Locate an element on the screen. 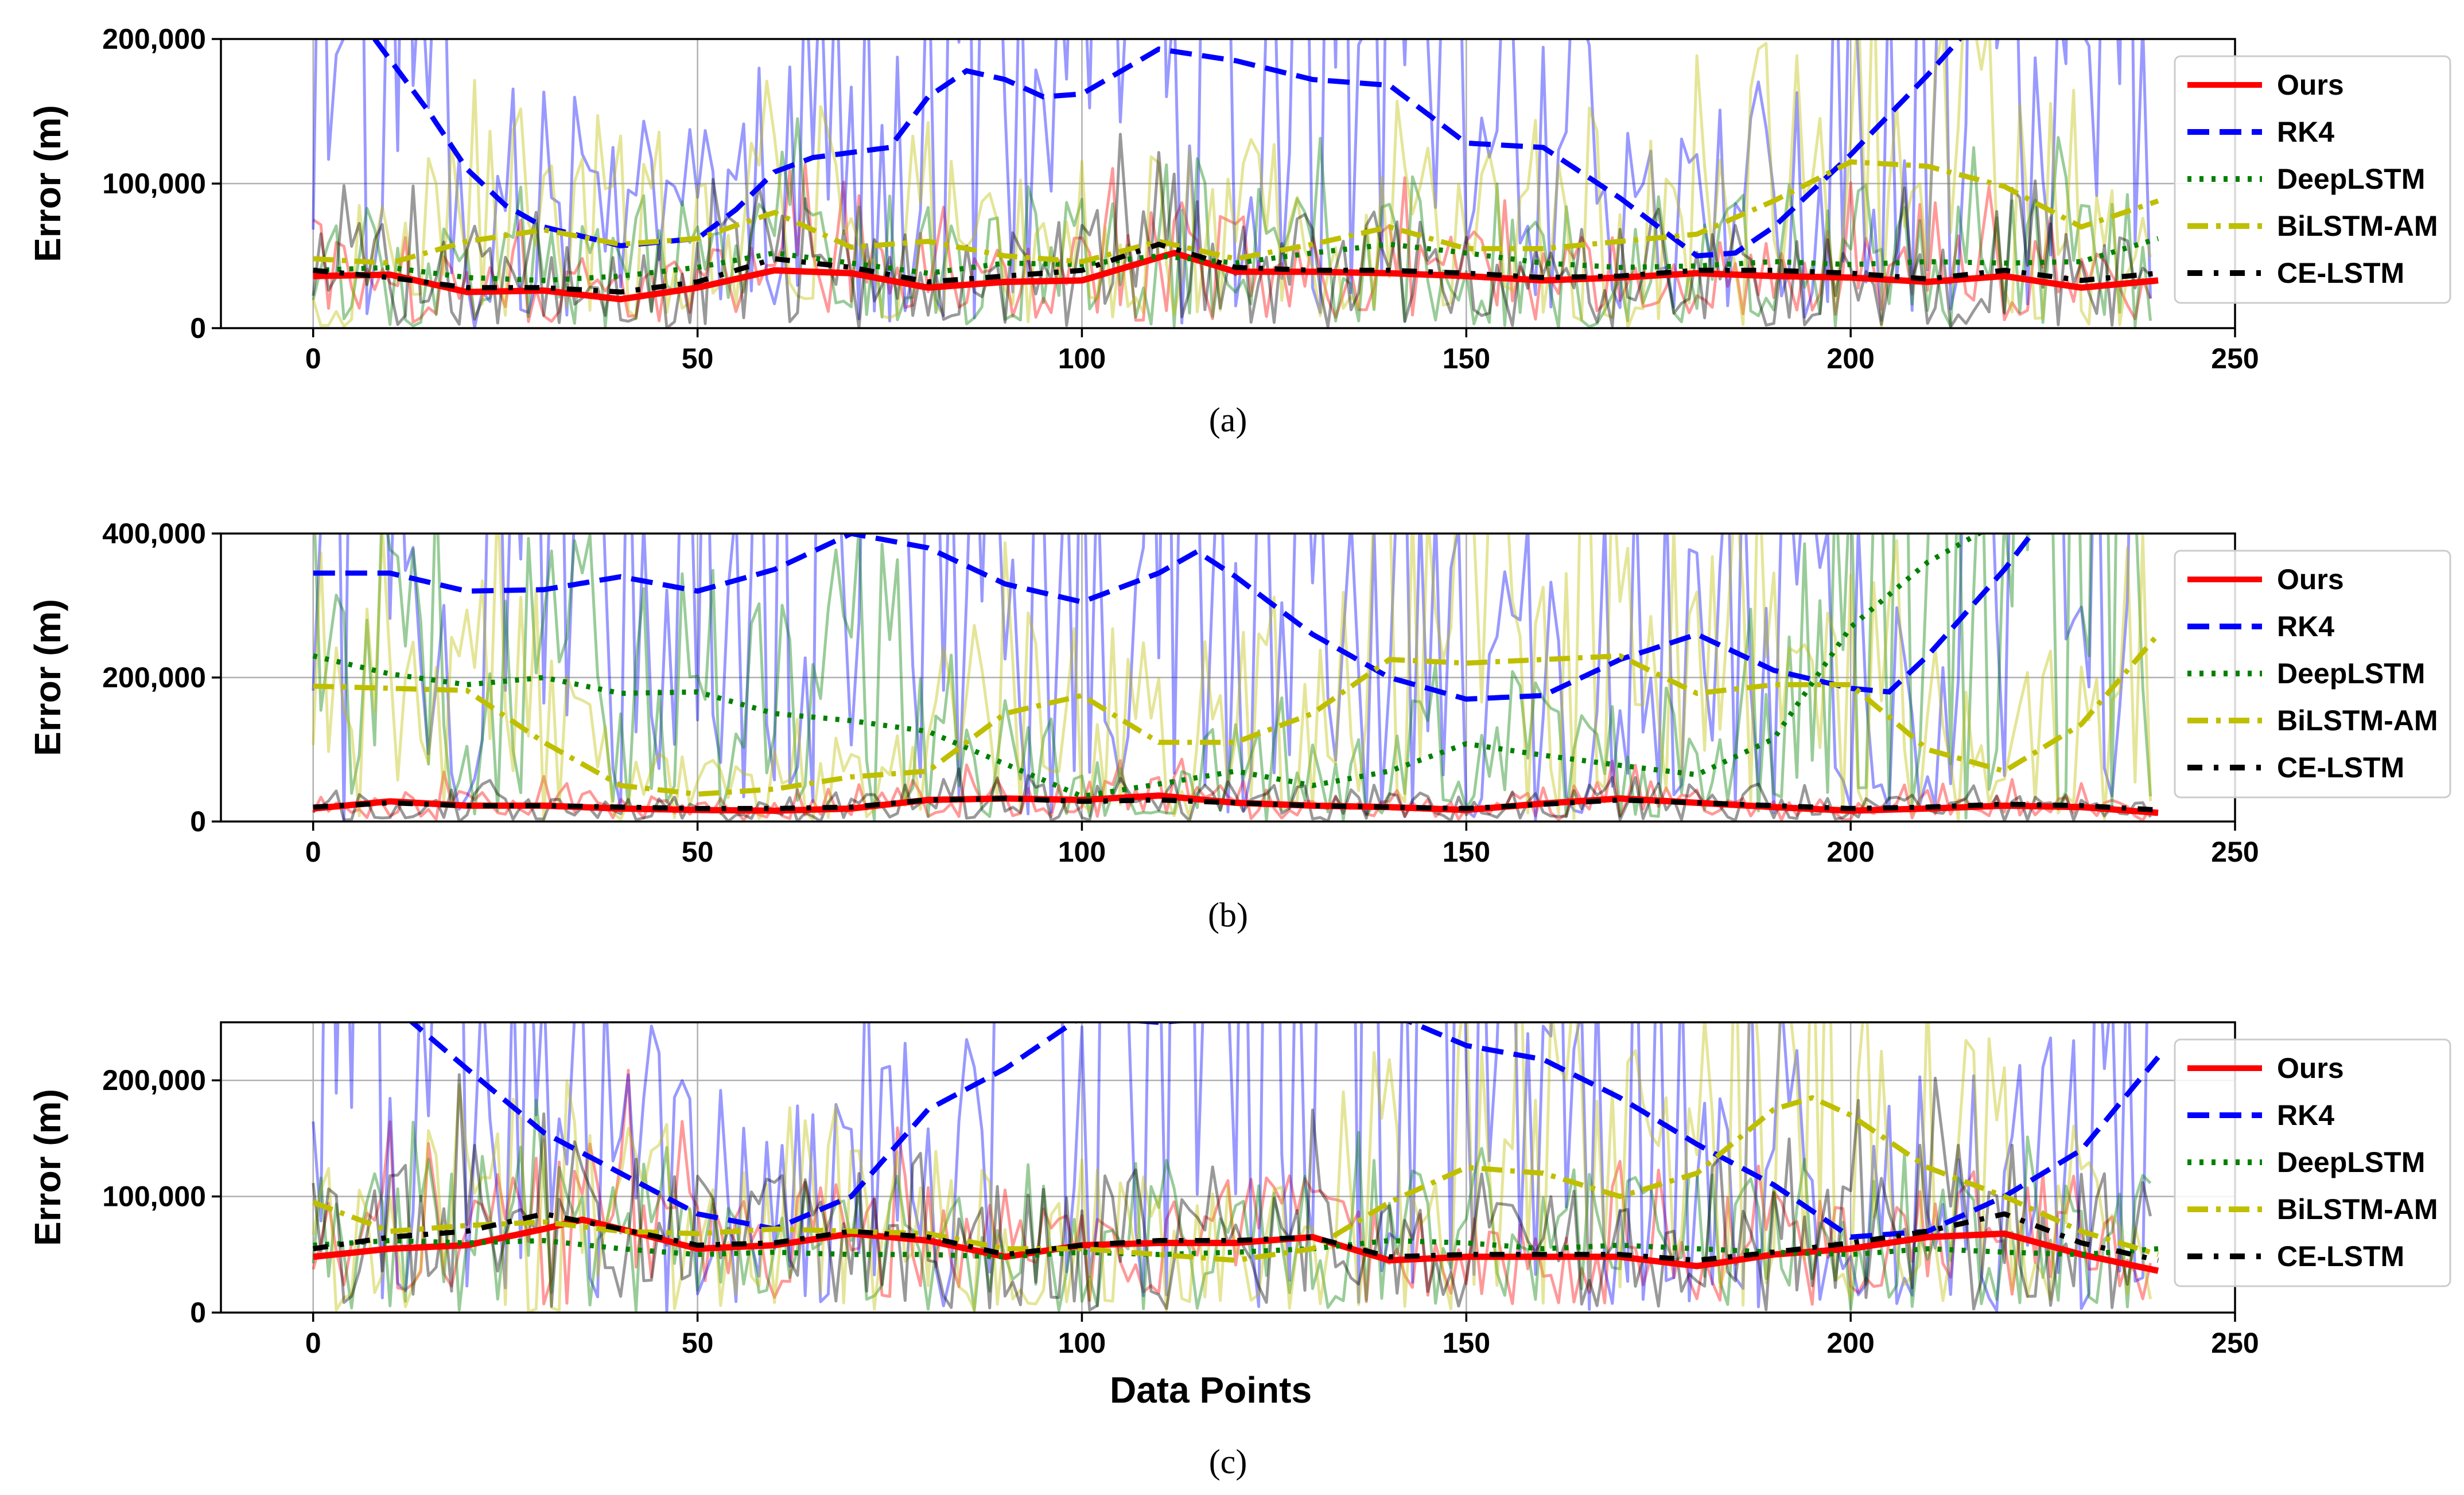 Image resolution: width=2464 pixels, height=1495 pixels. panel-caption: (c) is located at coordinates (1228, 1462).